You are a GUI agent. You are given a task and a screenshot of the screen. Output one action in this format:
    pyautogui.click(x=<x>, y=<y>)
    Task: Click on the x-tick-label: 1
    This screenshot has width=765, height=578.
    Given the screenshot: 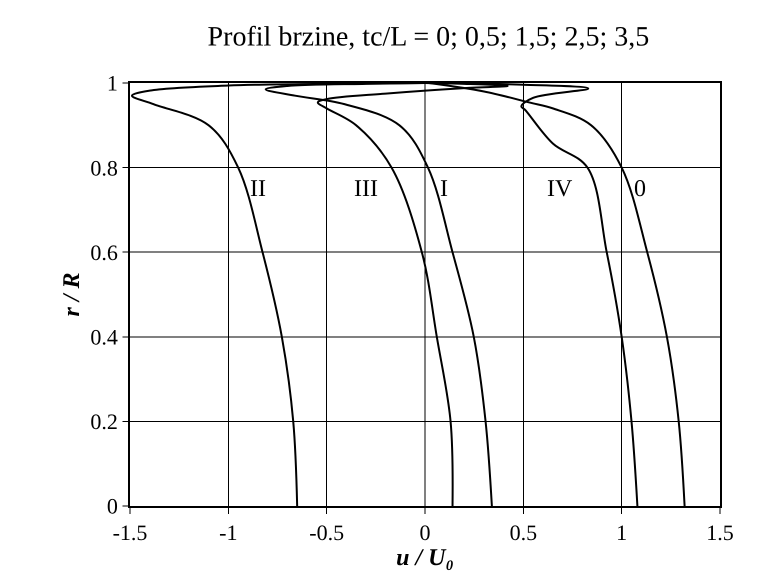 What is the action you would take?
    pyautogui.click(x=622, y=533)
    